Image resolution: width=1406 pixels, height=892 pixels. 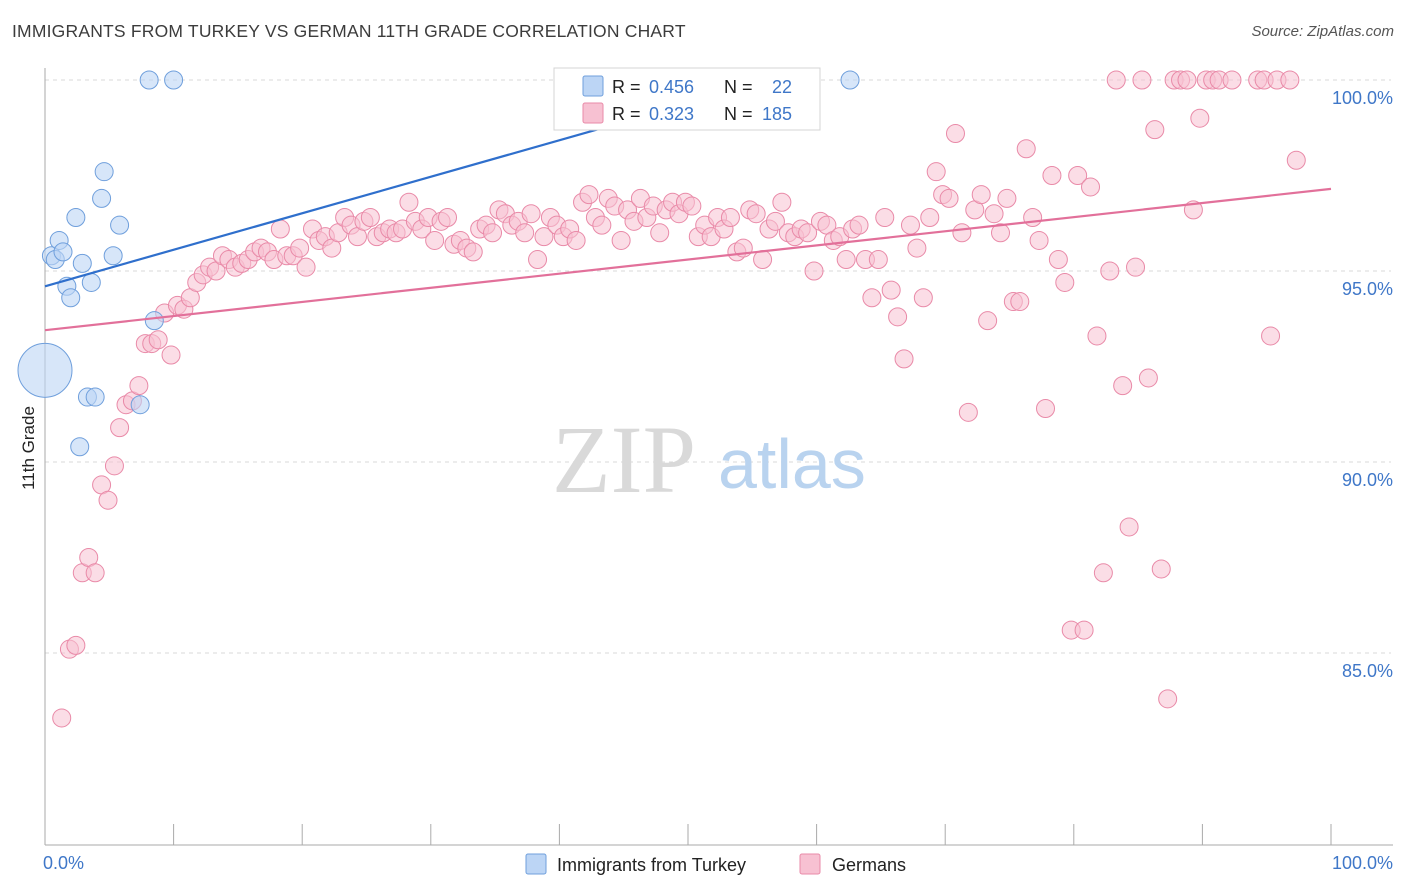 I want to click on y-tick-label: 95.0%, so click(x=1367, y=289).